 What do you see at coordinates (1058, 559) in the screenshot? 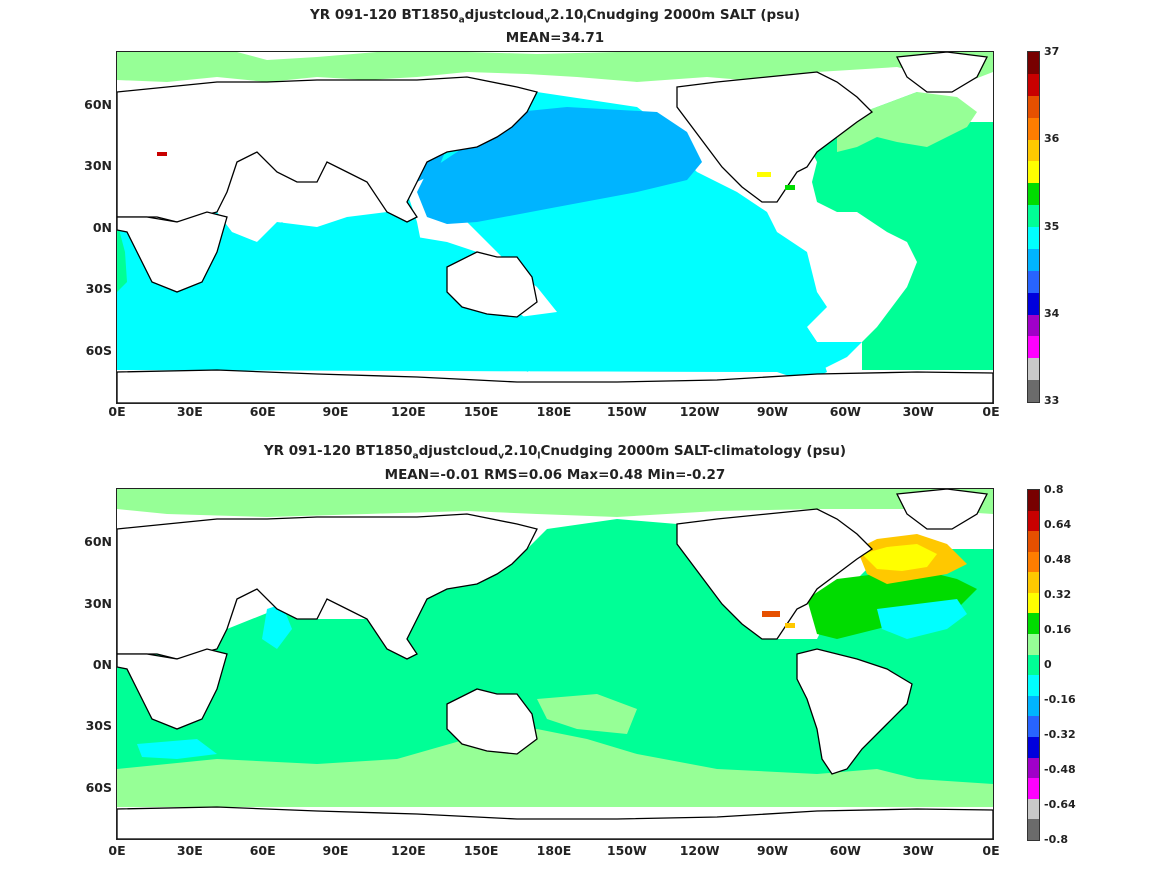
I see `bottom-colorbar-label: 0.48` at bounding box center [1058, 559].